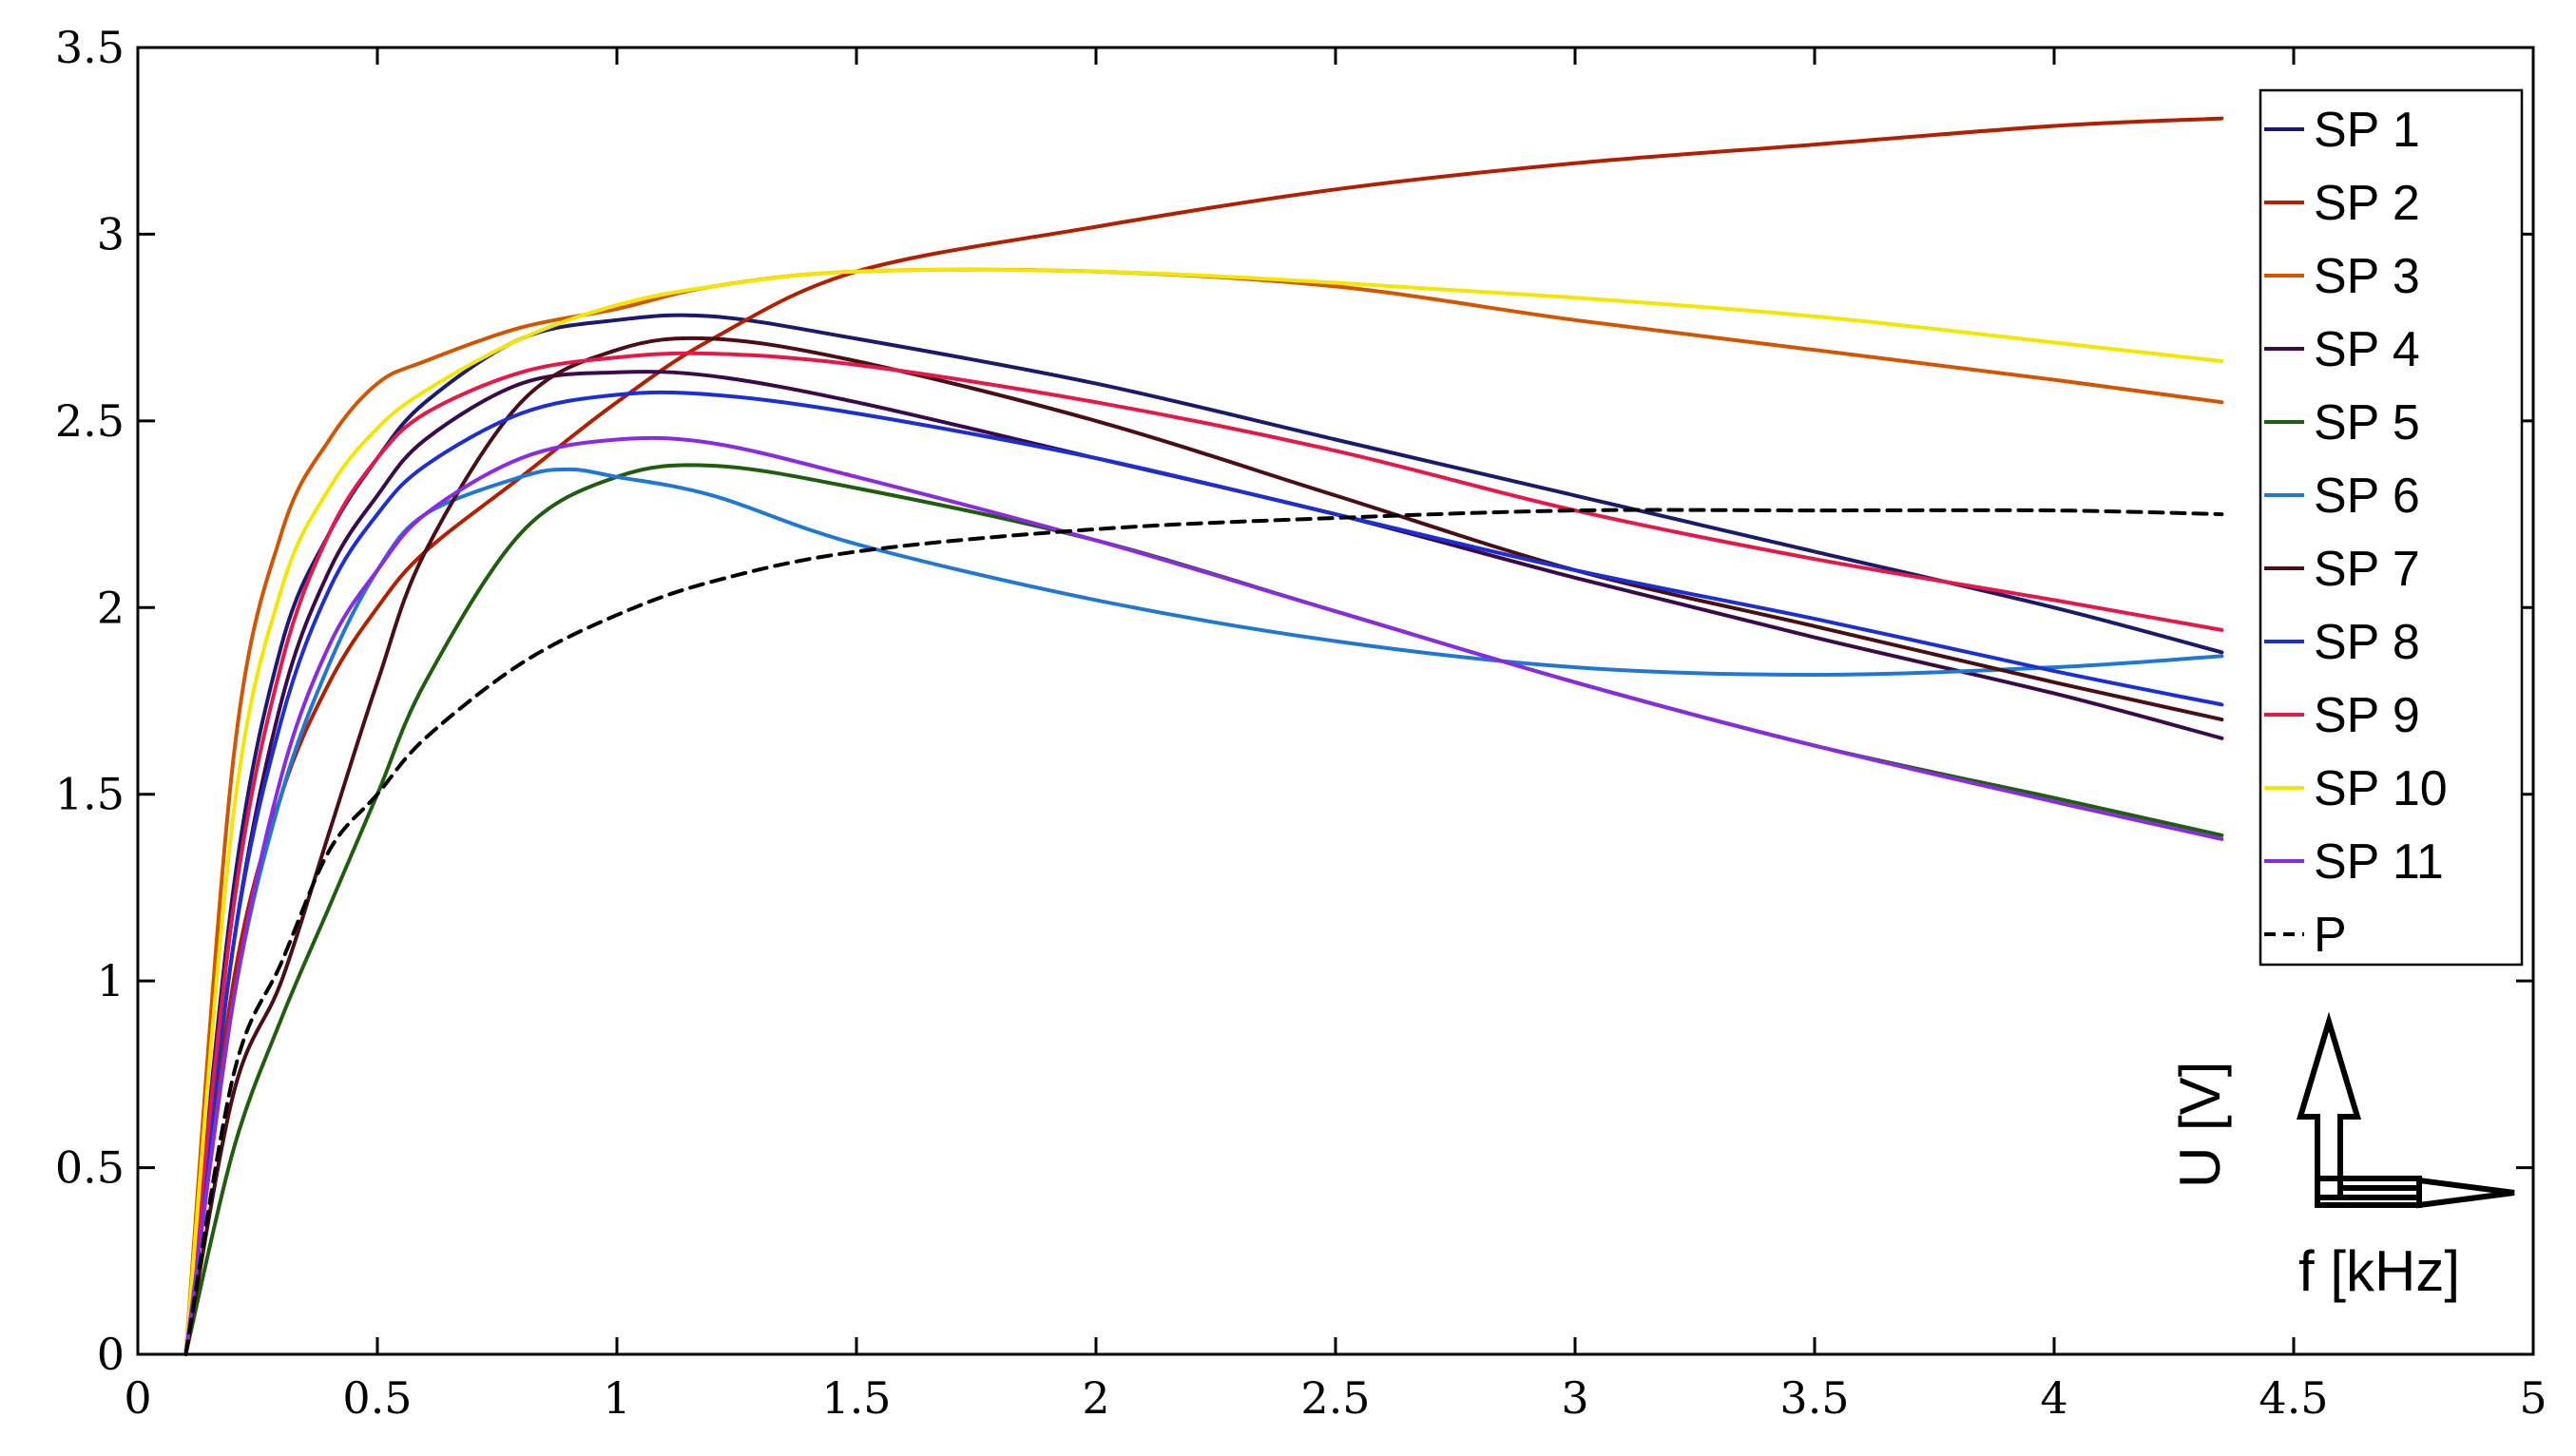 This screenshot has width=2576, height=1456. I want to click on x-tick-label: 4, so click(2053, 1398).